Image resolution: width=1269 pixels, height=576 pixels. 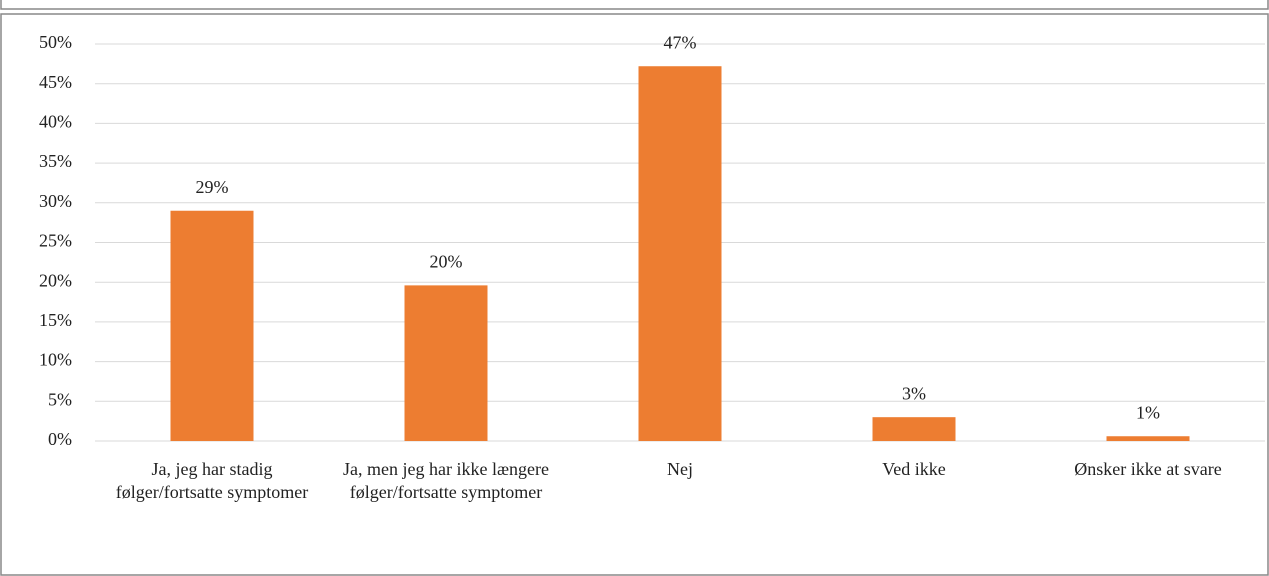 I want to click on y-tick-label: 30%, so click(x=55, y=201).